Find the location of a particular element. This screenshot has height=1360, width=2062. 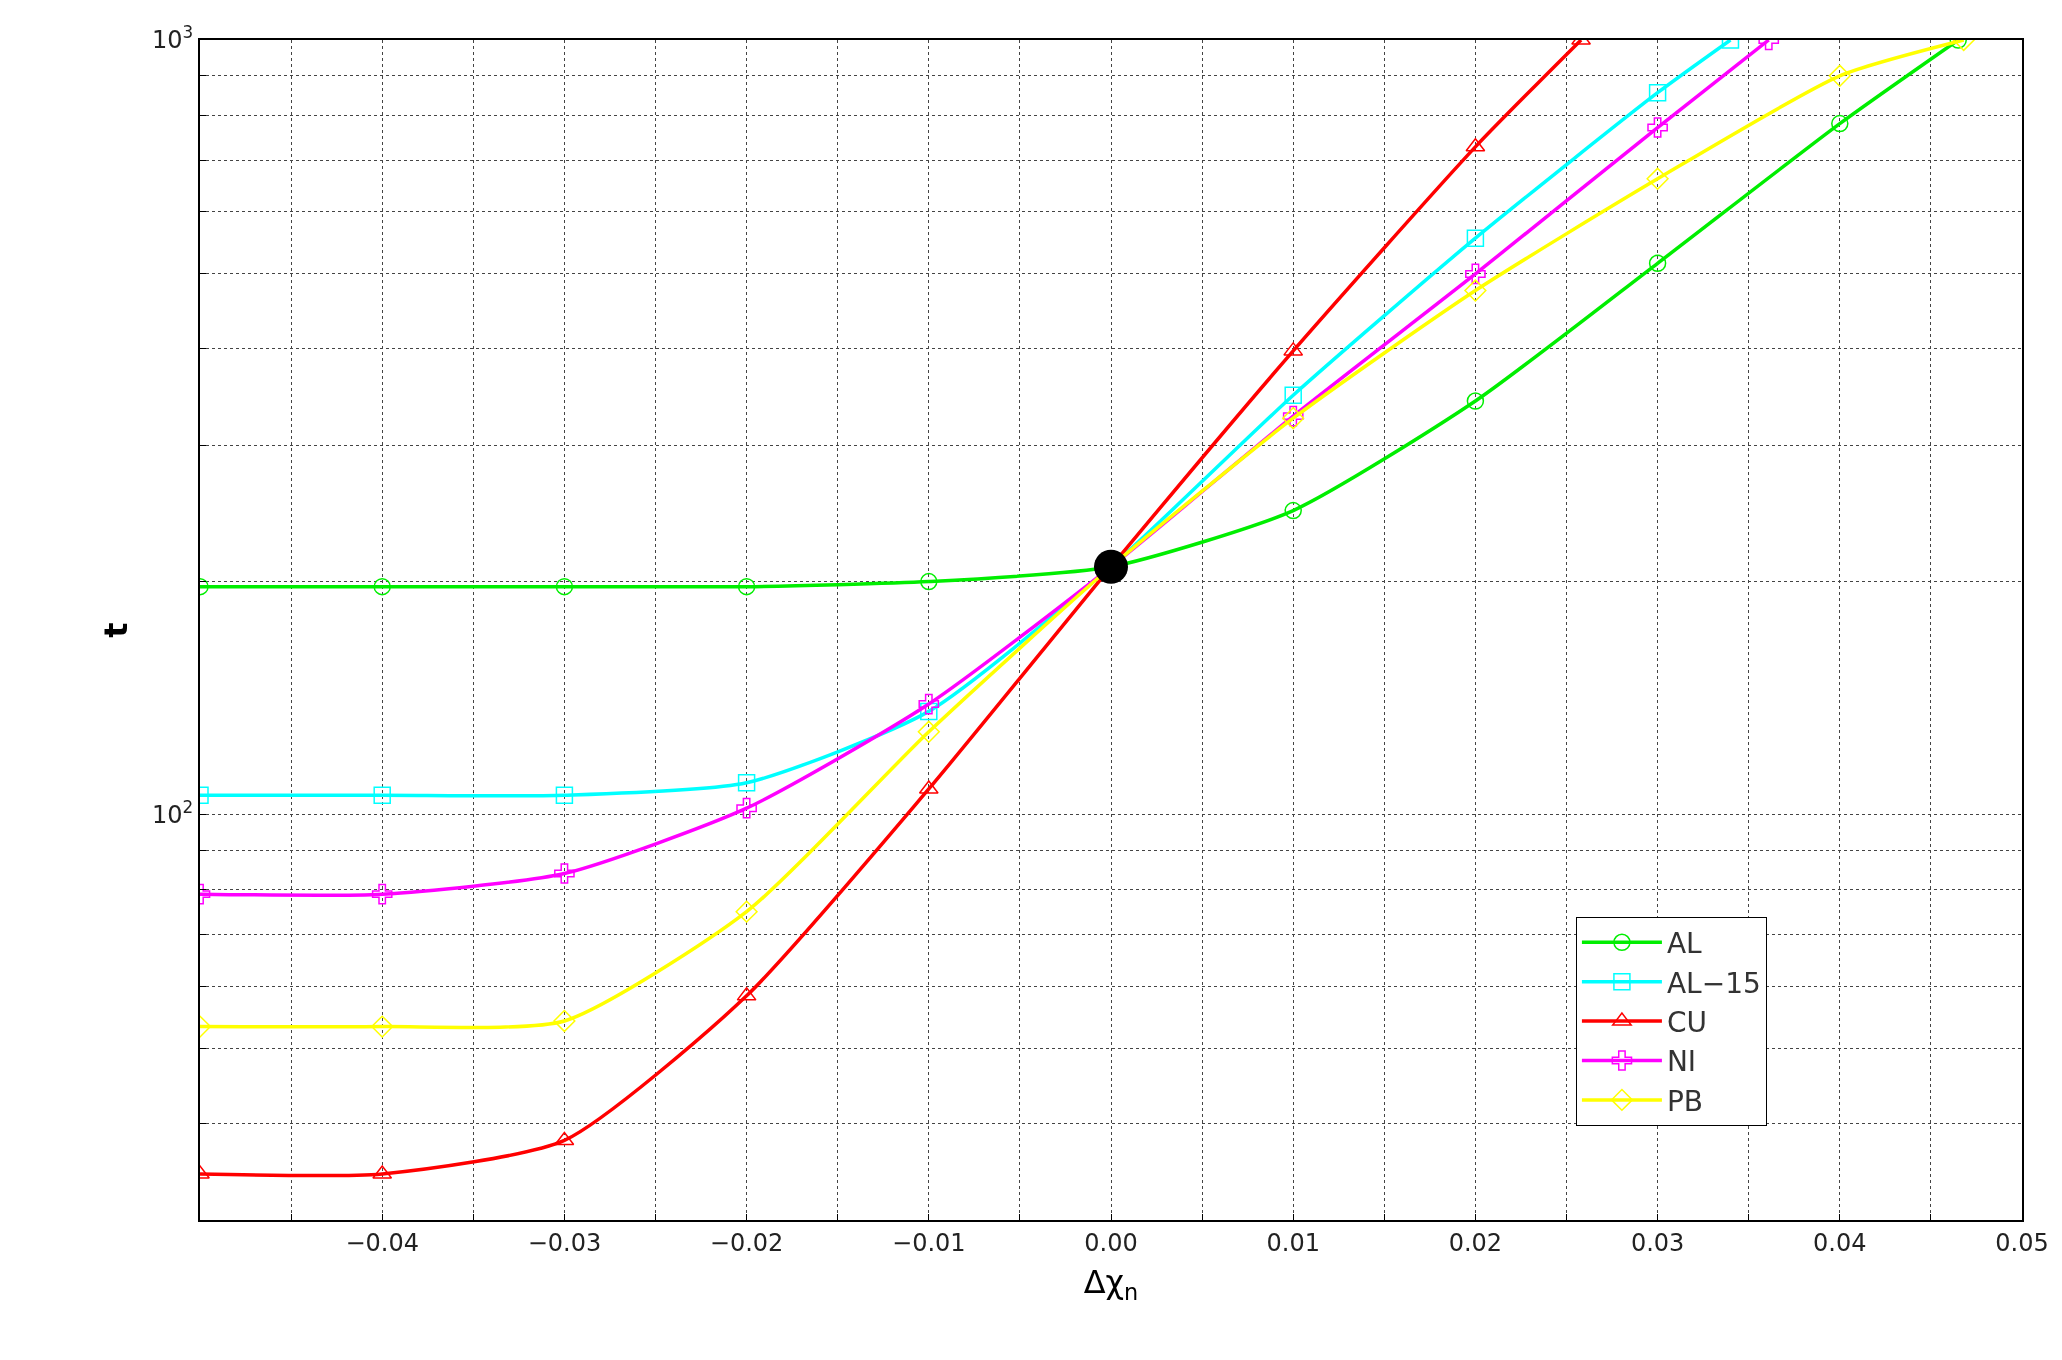

x-tick-label: 0.03 is located at coordinates (1657, 1242).